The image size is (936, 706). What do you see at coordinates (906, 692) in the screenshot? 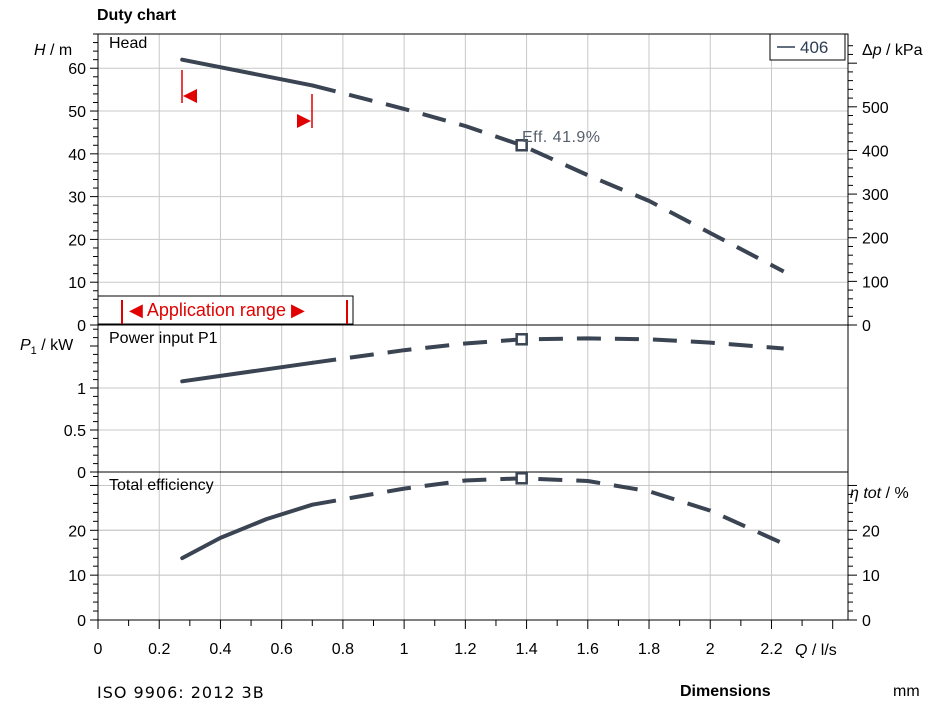
I see `dimensions-unit: mm` at bounding box center [906, 692].